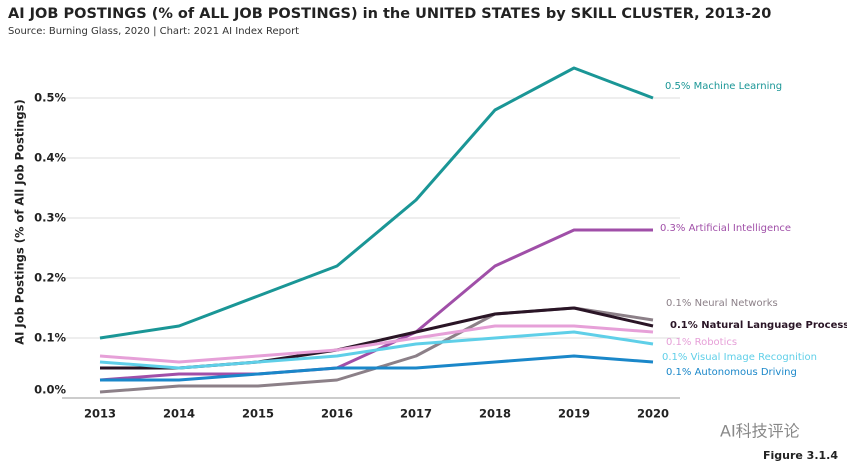 The height and width of the screenshot is (474, 847). What do you see at coordinates (701, 342) in the screenshot?
I see `series-label: 0.1% Robotics` at bounding box center [701, 342].